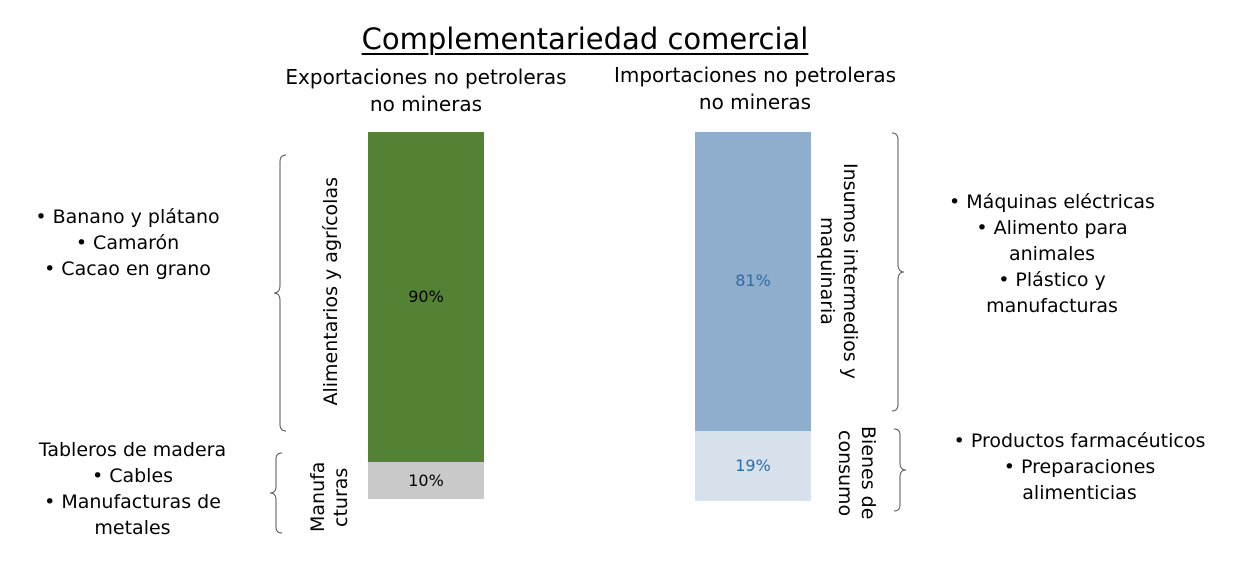  I want to click on segment-name-alimentarios: Alimentarios y agrícolas, so click(330, 291).